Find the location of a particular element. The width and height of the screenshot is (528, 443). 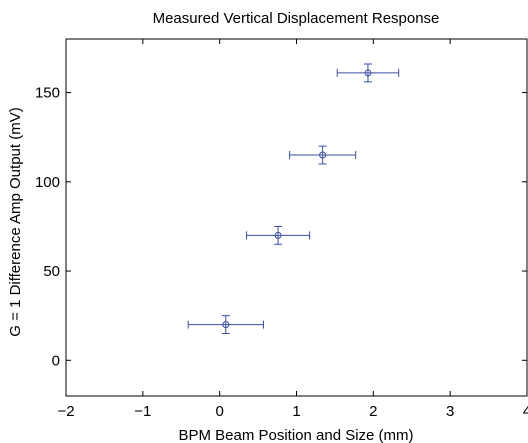

x-tick-label: 1 is located at coordinates (296, 411).